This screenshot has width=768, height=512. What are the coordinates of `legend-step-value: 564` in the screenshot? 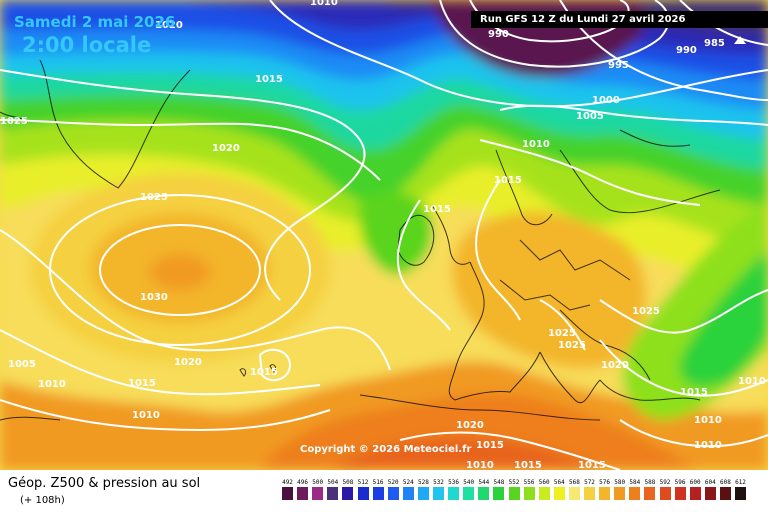 It's located at (559, 482).